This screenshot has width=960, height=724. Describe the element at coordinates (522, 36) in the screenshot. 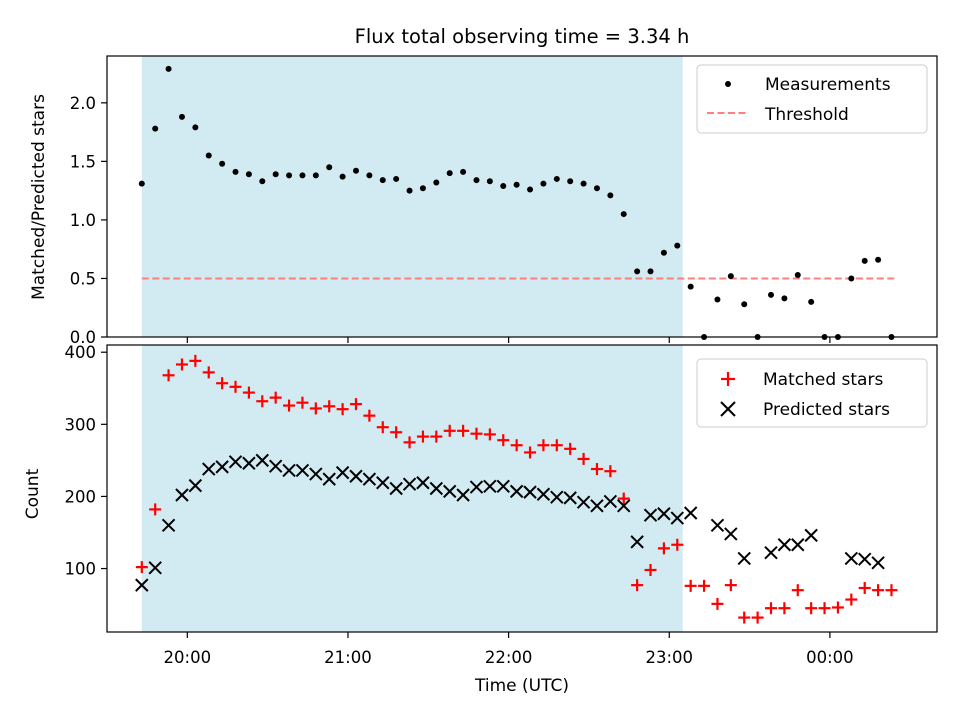

I see `chart-title: Flux total observing time = 3.34 h` at that location.